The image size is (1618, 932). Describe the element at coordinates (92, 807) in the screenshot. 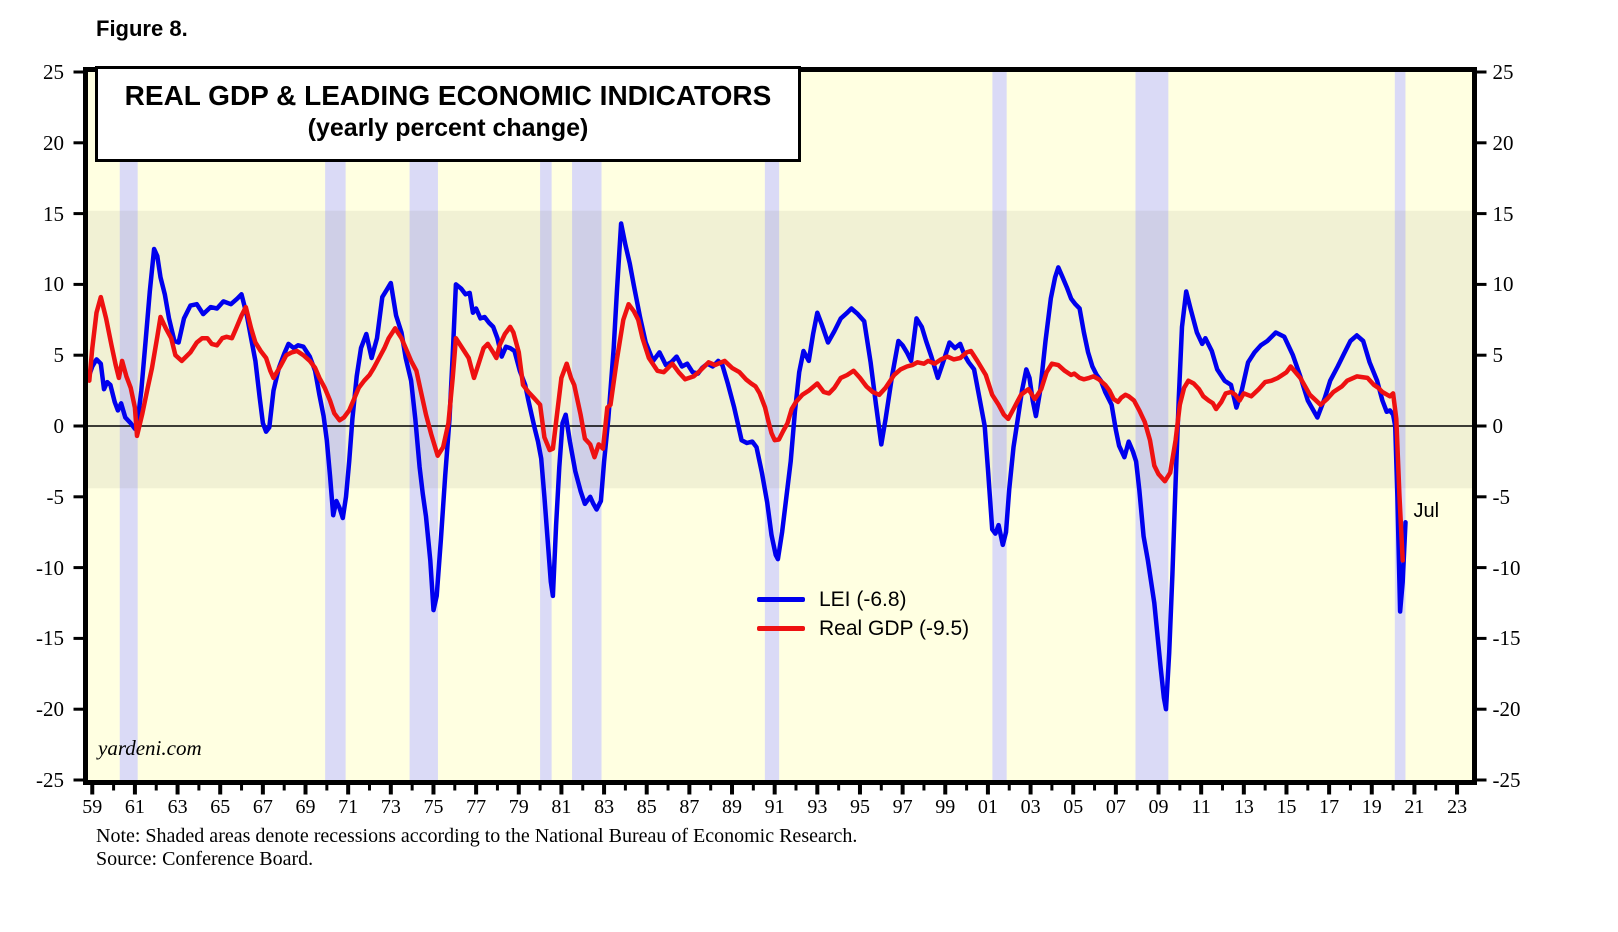

I see `x-axis-label: 59` at that location.